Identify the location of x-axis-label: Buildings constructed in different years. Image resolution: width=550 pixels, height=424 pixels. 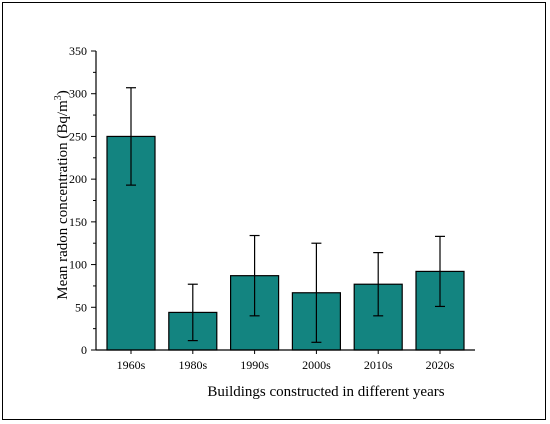
(325, 392).